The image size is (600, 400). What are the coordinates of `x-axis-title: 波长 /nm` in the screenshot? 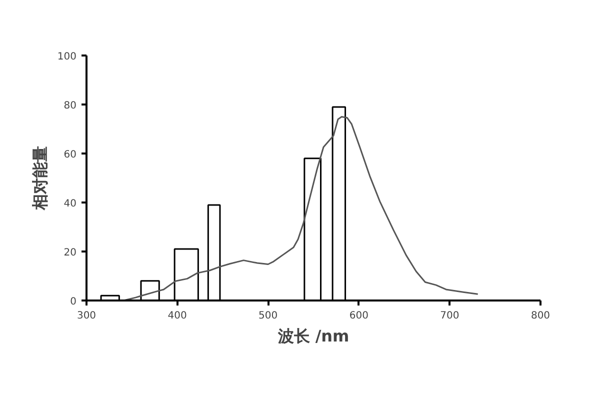 It's located at (313, 336).